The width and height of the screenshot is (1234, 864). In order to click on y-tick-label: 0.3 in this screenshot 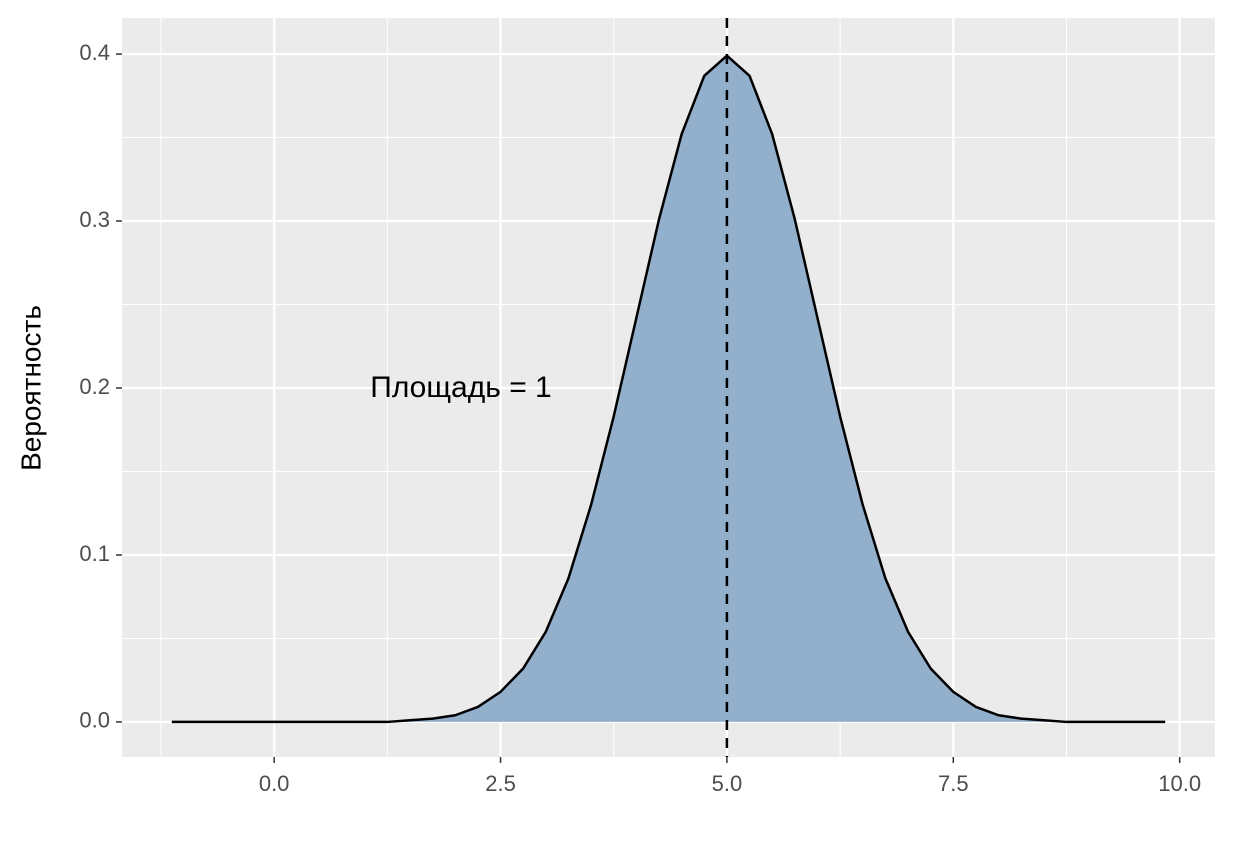, I will do `click(94, 219)`.